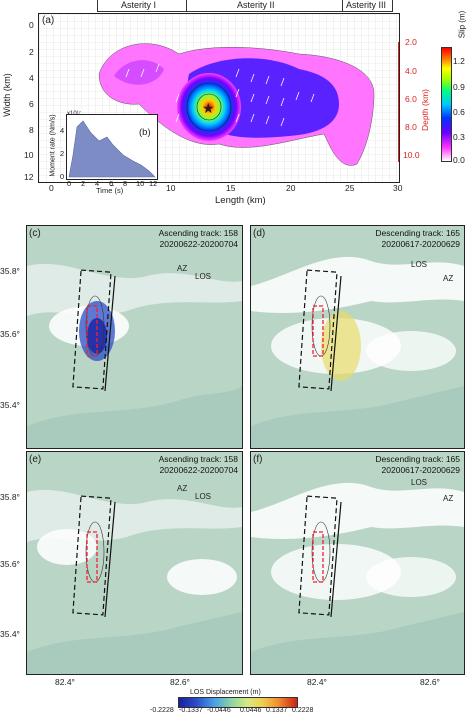  Describe the element at coordinates (448, 498) in the screenshot. I see `map-f-az: AZ` at that location.